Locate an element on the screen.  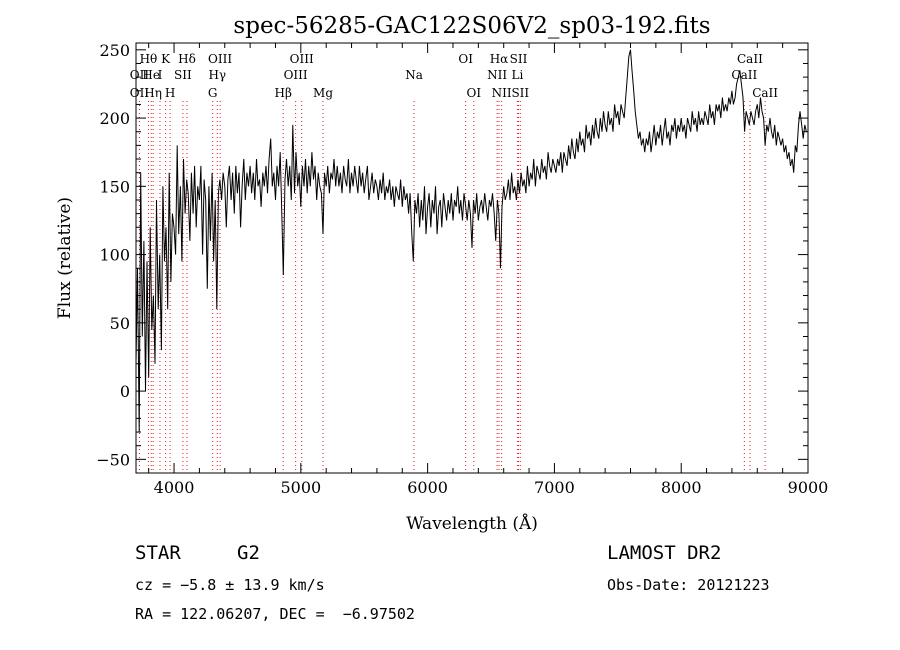
line-marker-label: Hγ is located at coordinates (217, 75).